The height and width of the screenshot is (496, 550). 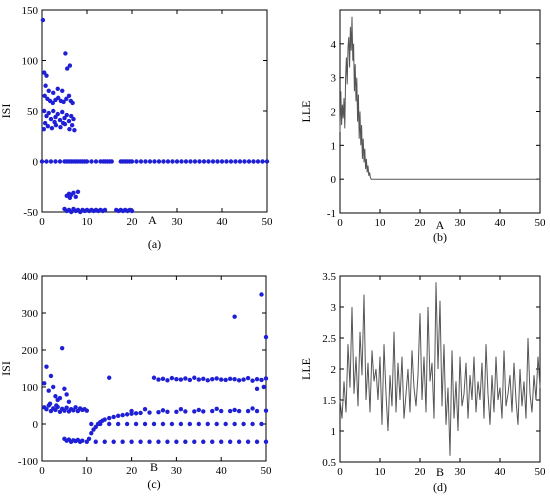 I want to click on y-tick-label: 3, so click(x=334, y=308).